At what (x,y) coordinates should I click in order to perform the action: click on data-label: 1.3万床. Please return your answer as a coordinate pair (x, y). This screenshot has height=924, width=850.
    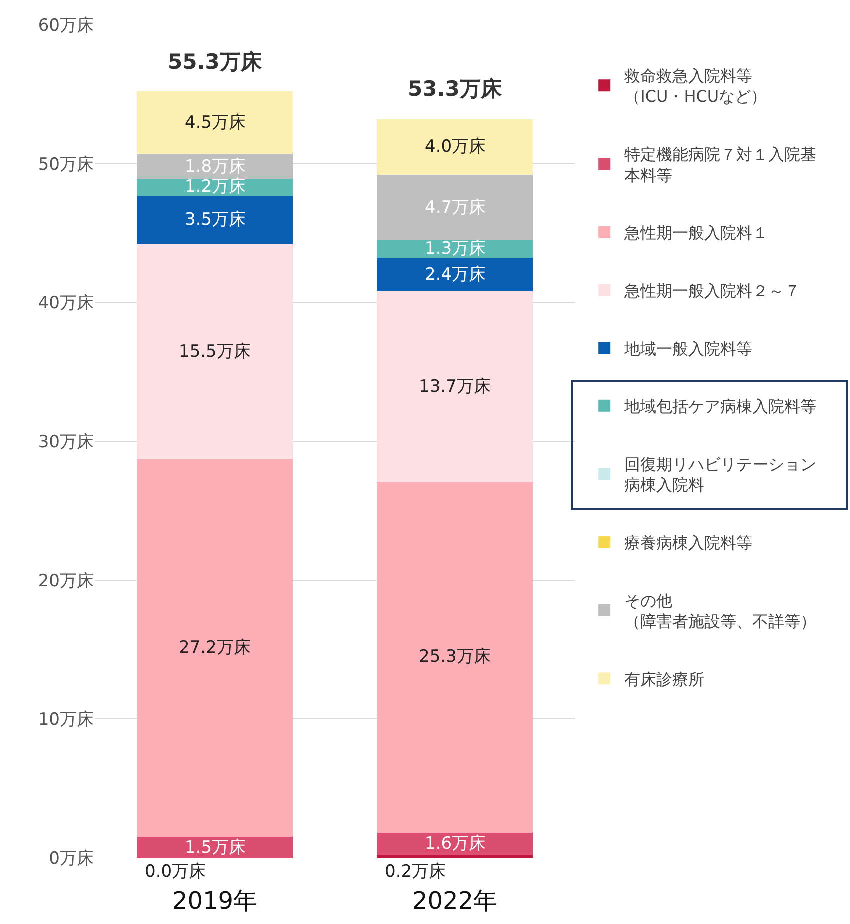
    Looking at the image, I should click on (455, 249).